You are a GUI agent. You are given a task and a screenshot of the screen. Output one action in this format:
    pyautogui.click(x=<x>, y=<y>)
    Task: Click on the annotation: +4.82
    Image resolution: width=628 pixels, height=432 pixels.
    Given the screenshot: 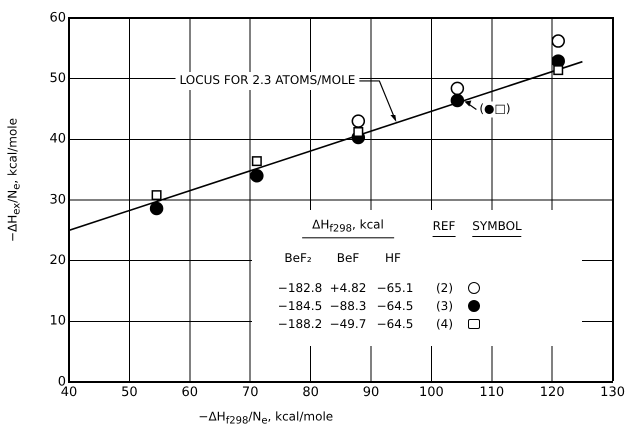 What is the action you would take?
    pyautogui.click(x=348, y=288)
    